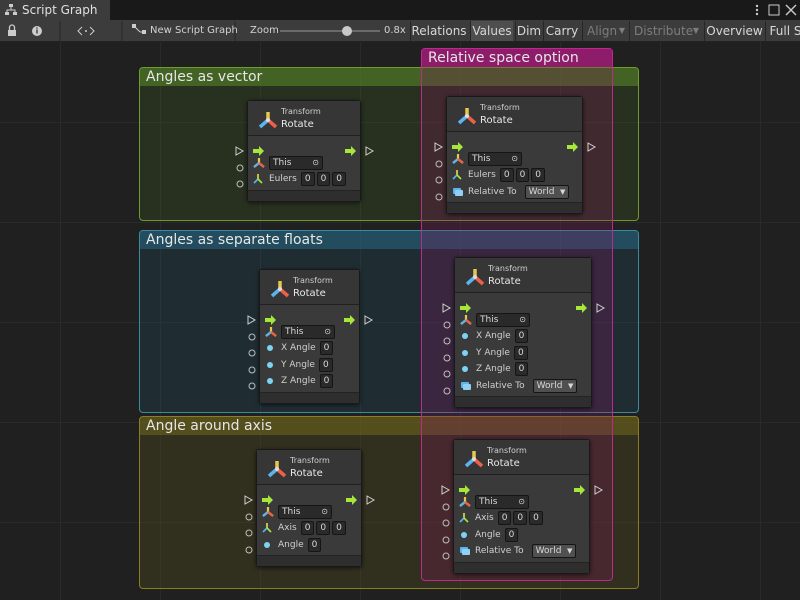 Image resolution: width=800 pixels, height=600 pixels. I want to click on toolbar-button: Relations, so click(438, 31).